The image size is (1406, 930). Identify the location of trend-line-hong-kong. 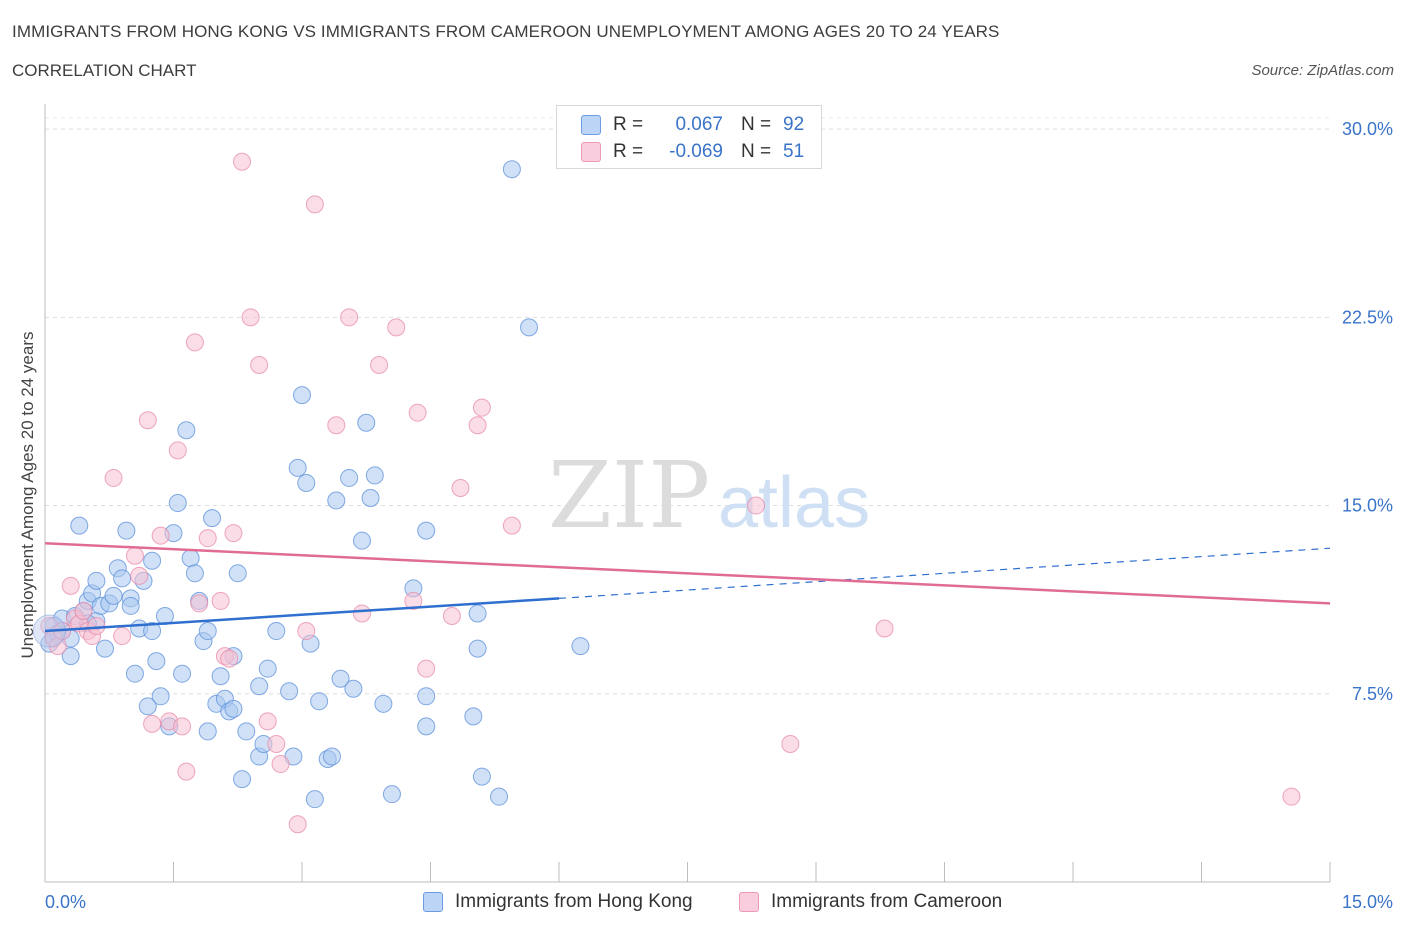
(302, 615).